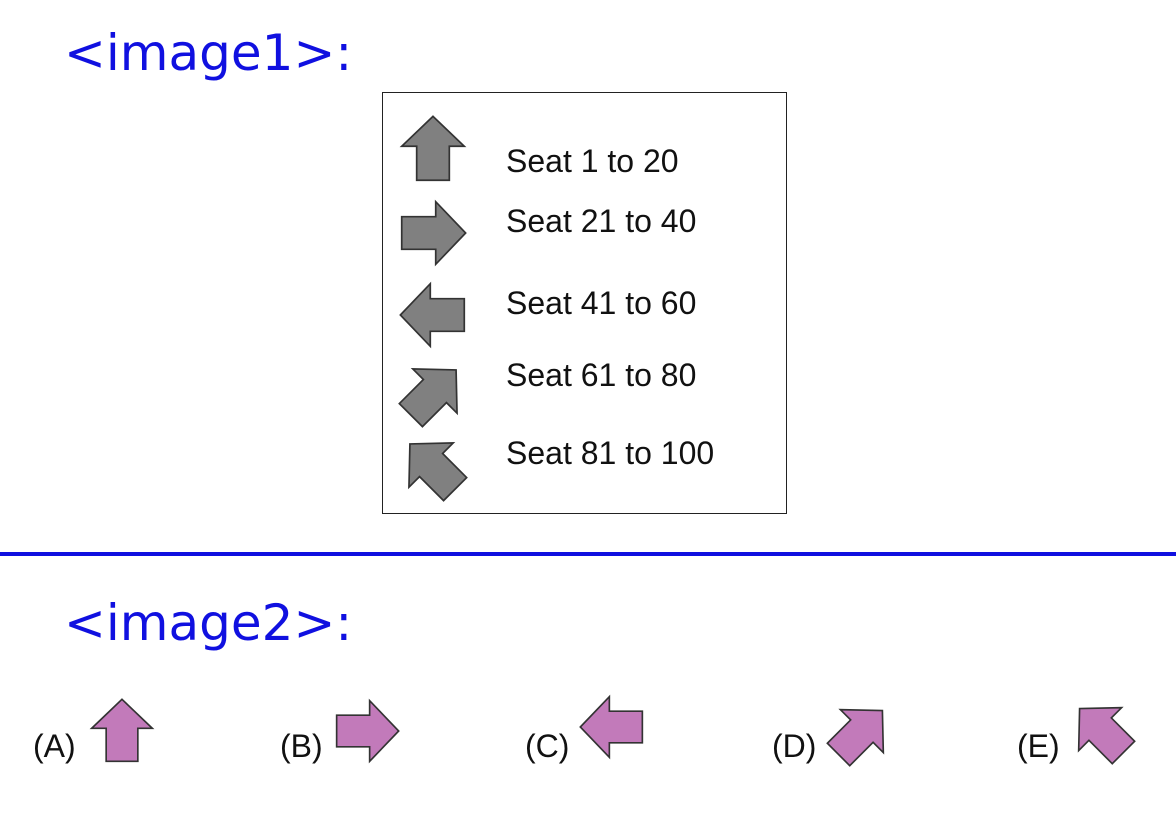 This screenshot has height=826, width=1176. Describe the element at coordinates (1038, 746) in the screenshot. I see `option-label: (E)` at that location.